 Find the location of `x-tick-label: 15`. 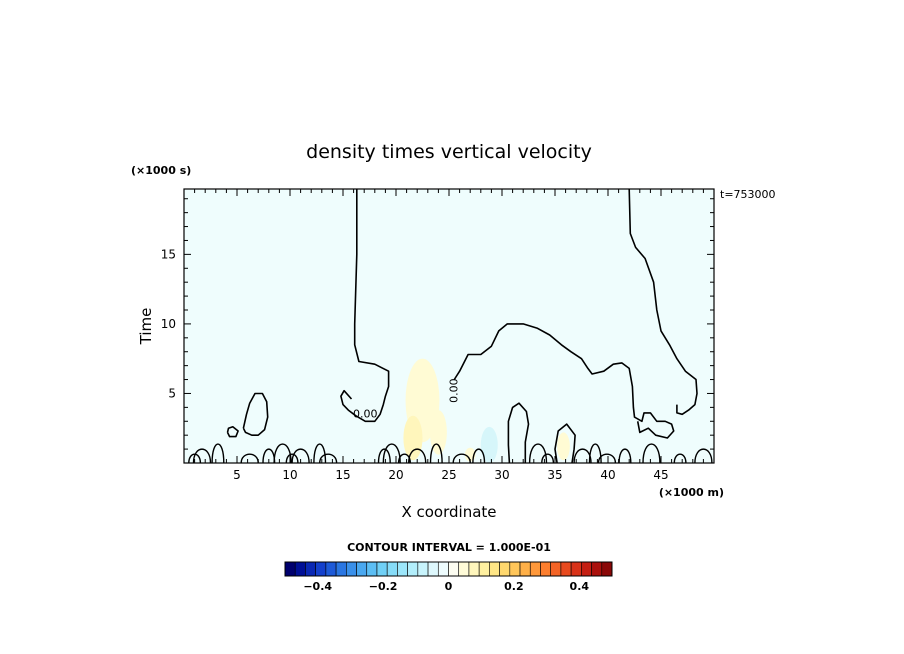

x-tick-label: 15 is located at coordinates (342, 475).